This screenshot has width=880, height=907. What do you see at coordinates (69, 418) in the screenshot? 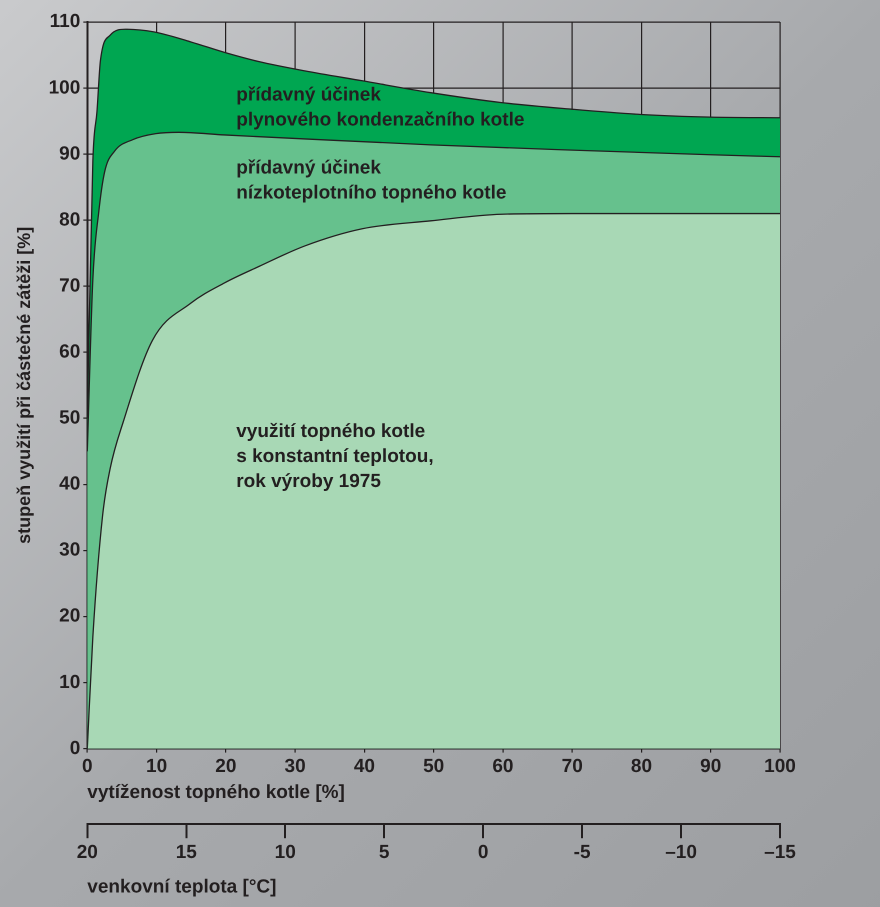
I see `y-tick-label: 50` at bounding box center [69, 418].